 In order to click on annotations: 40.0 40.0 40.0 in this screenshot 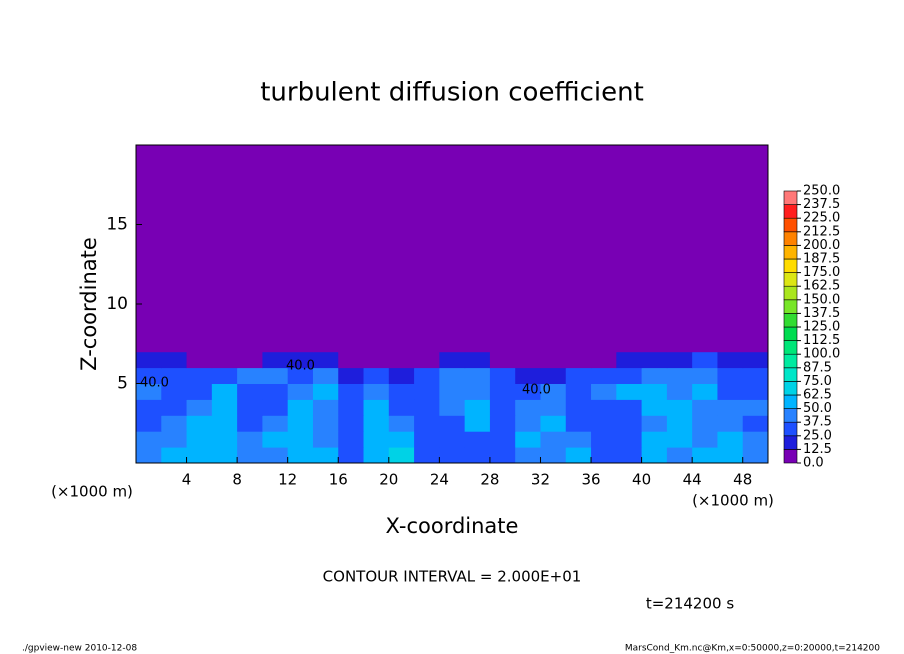, I will do `click(345, 378)`.